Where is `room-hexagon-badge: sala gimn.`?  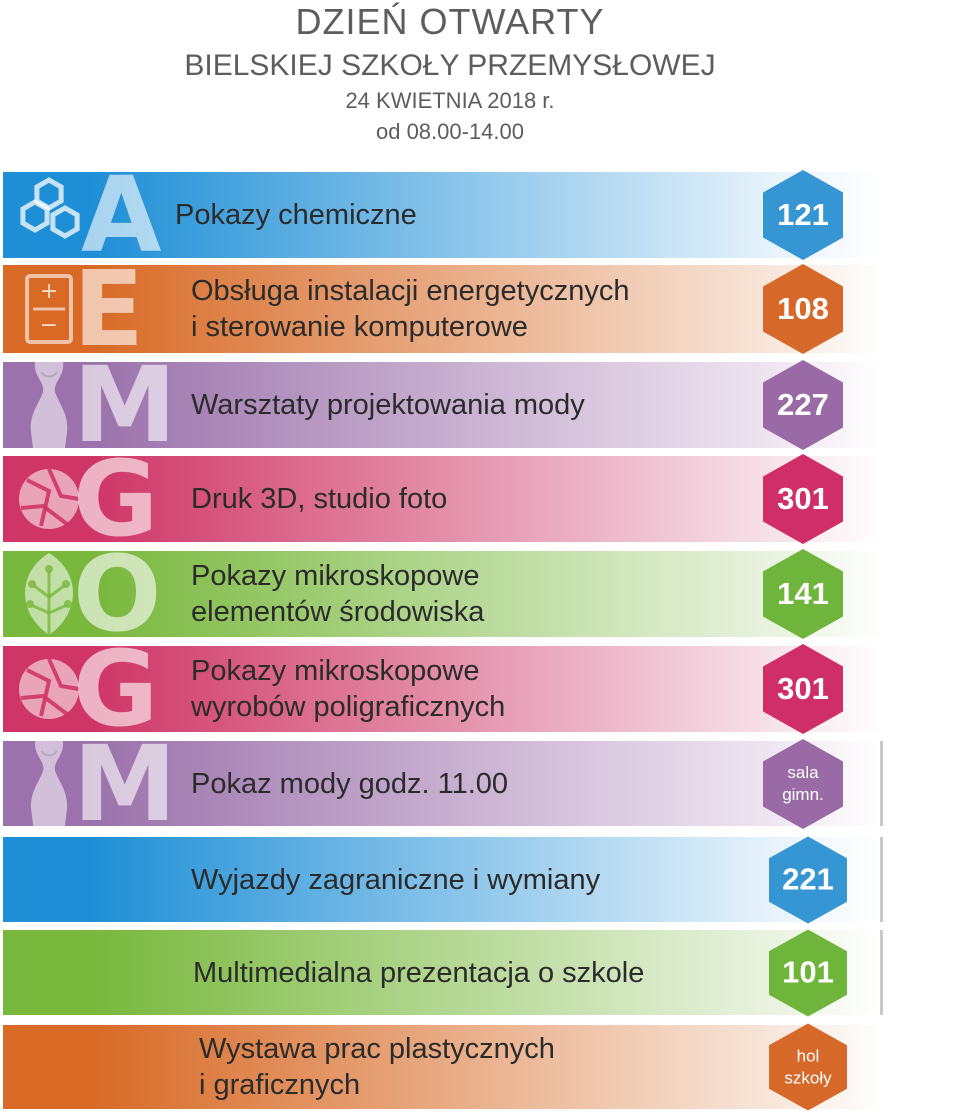 room-hexagon-badge: sala gimn. is located at coordinates (803, 783).